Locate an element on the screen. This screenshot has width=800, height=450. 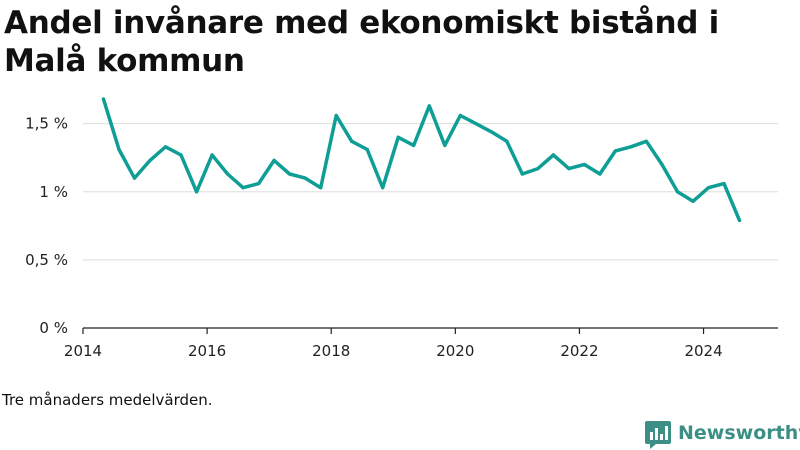
y-tick-label: 1,5 % is located at coordinates (46, 124).